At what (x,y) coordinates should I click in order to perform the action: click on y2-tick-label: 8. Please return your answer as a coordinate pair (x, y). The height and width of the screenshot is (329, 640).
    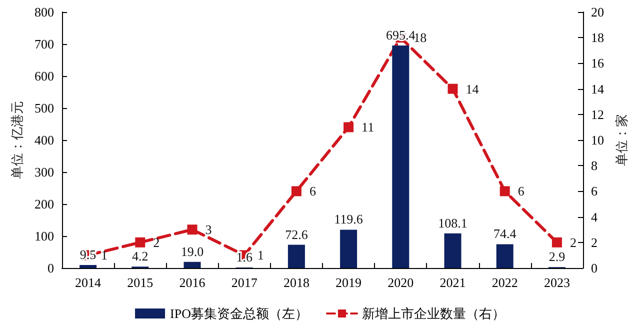
    Looking at the image, I should click on (594, 166).